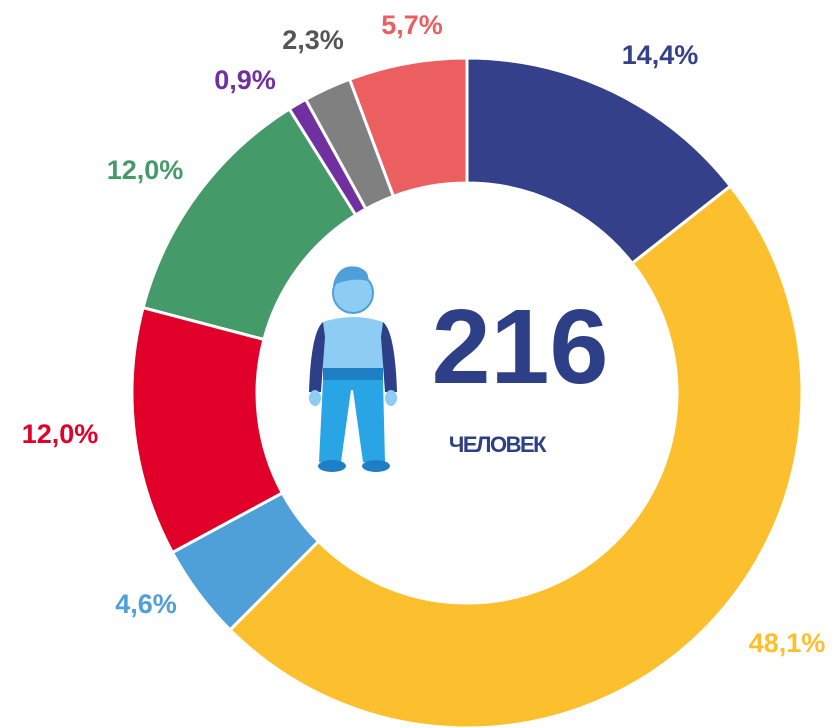 The image size is (838, 728). I want to click on data-label: 48,1%, so click(787, 643).